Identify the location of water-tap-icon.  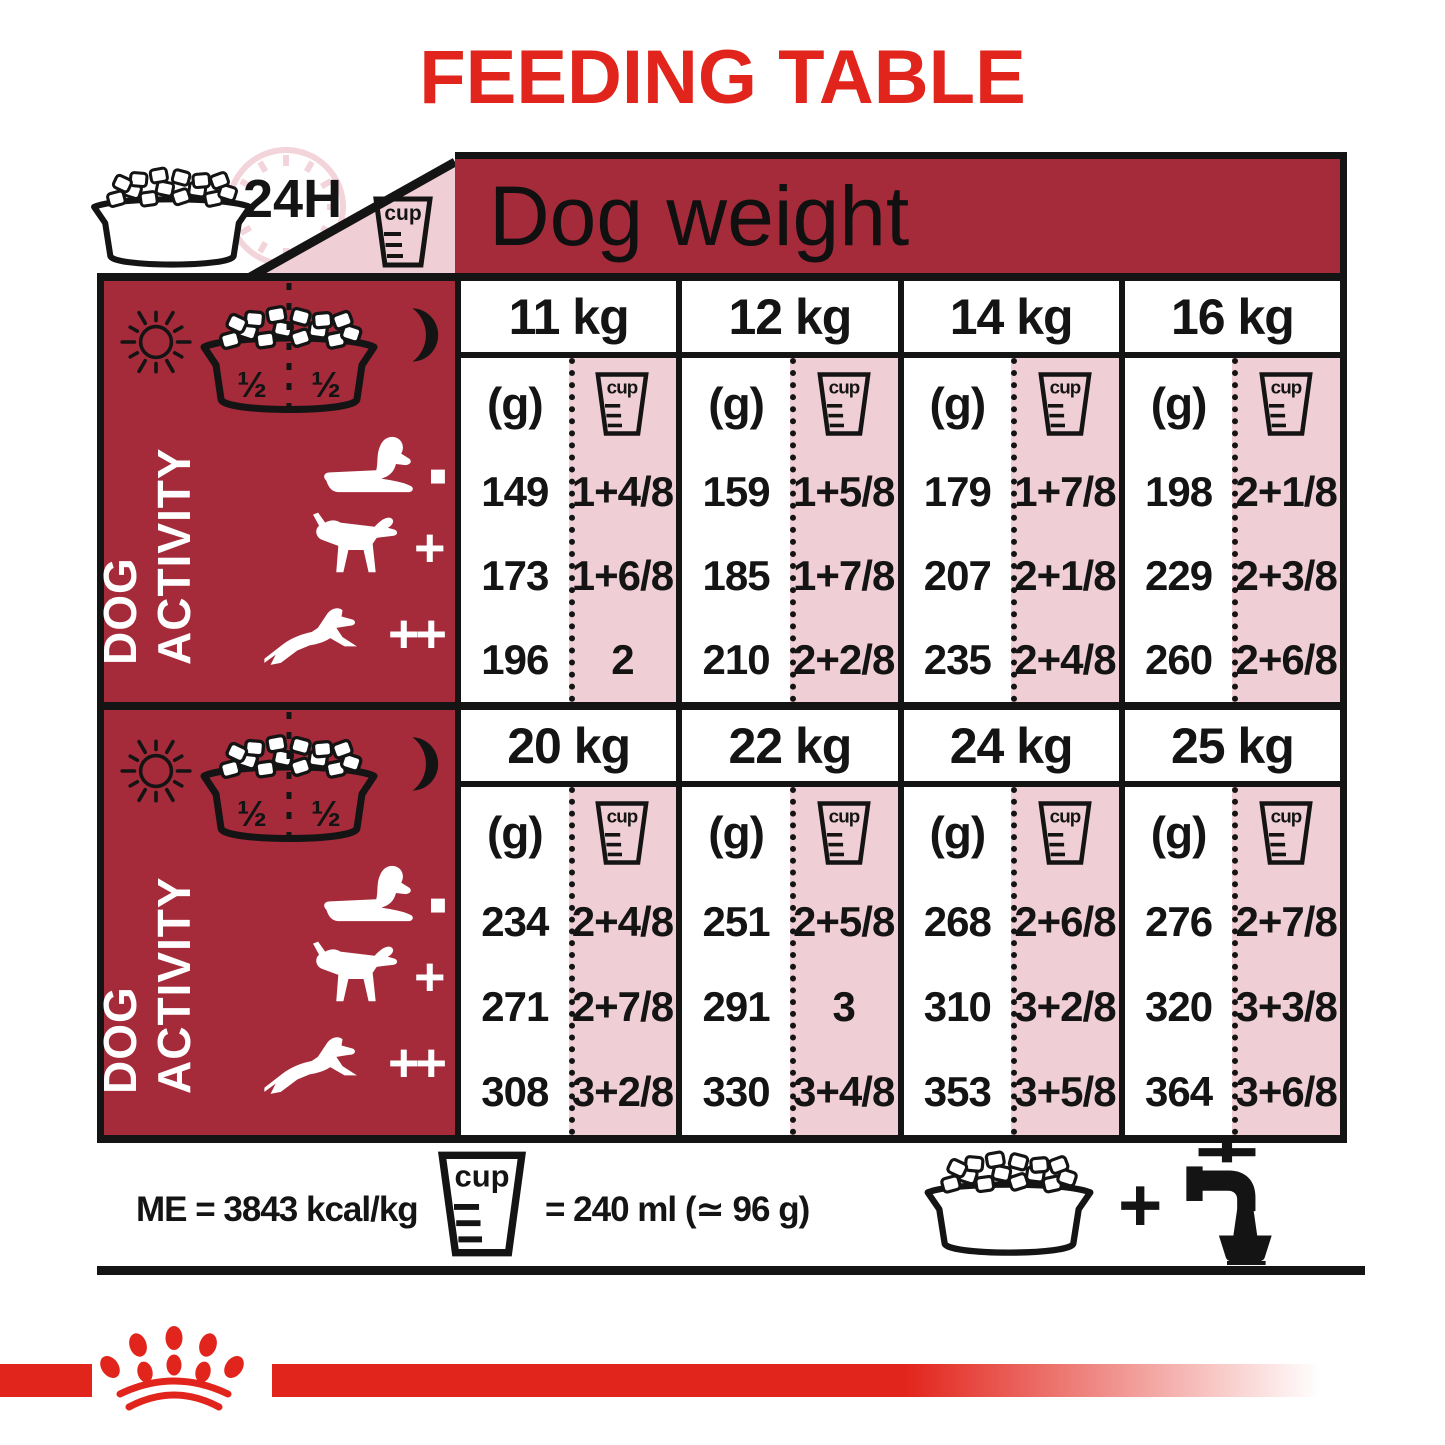
(1227, 1203).